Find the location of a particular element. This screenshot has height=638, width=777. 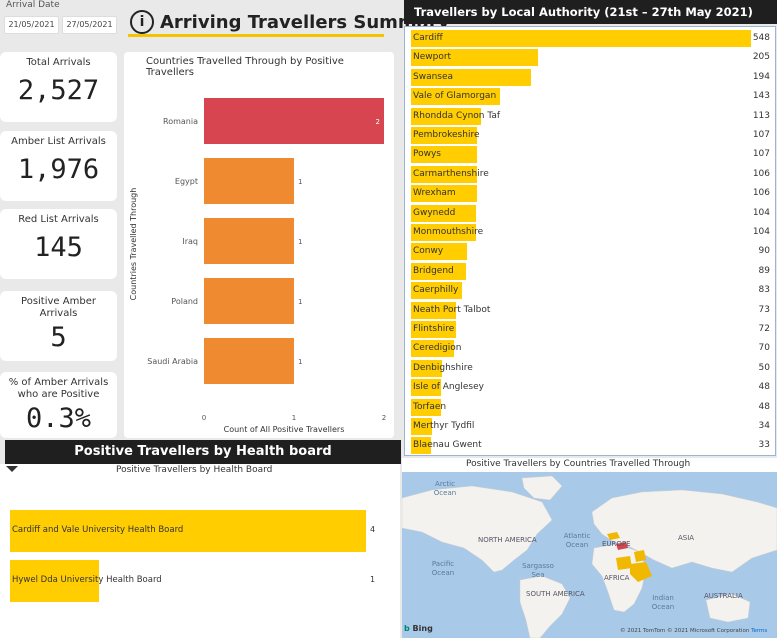

health-board-label: Hywel Dda University Health Board is located at coordinates (87, 580).